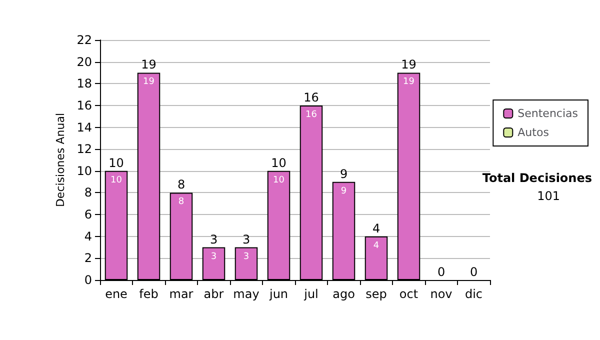  What do you see at coordinates (537, 178) in the screenshot?
I see `annotation: Total Decisiones` at bounding box center [537, 178].